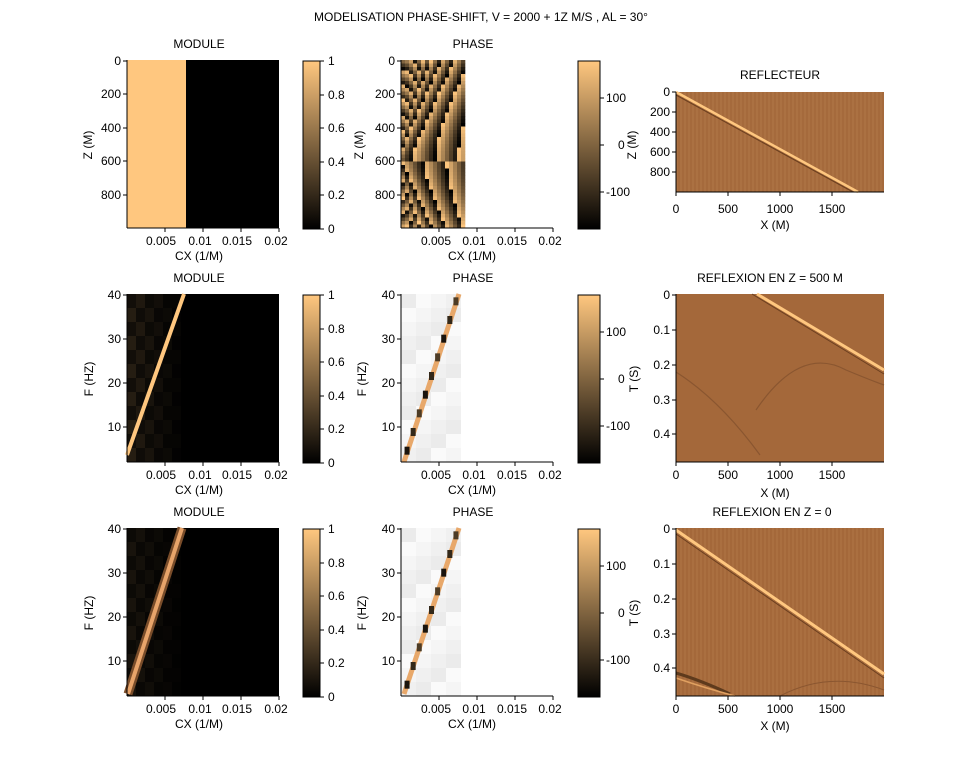  Describe the element at coordinates (771, 512) in the screenshot. I see `panel-title: REFLEXION EN Z = 0` at that location.